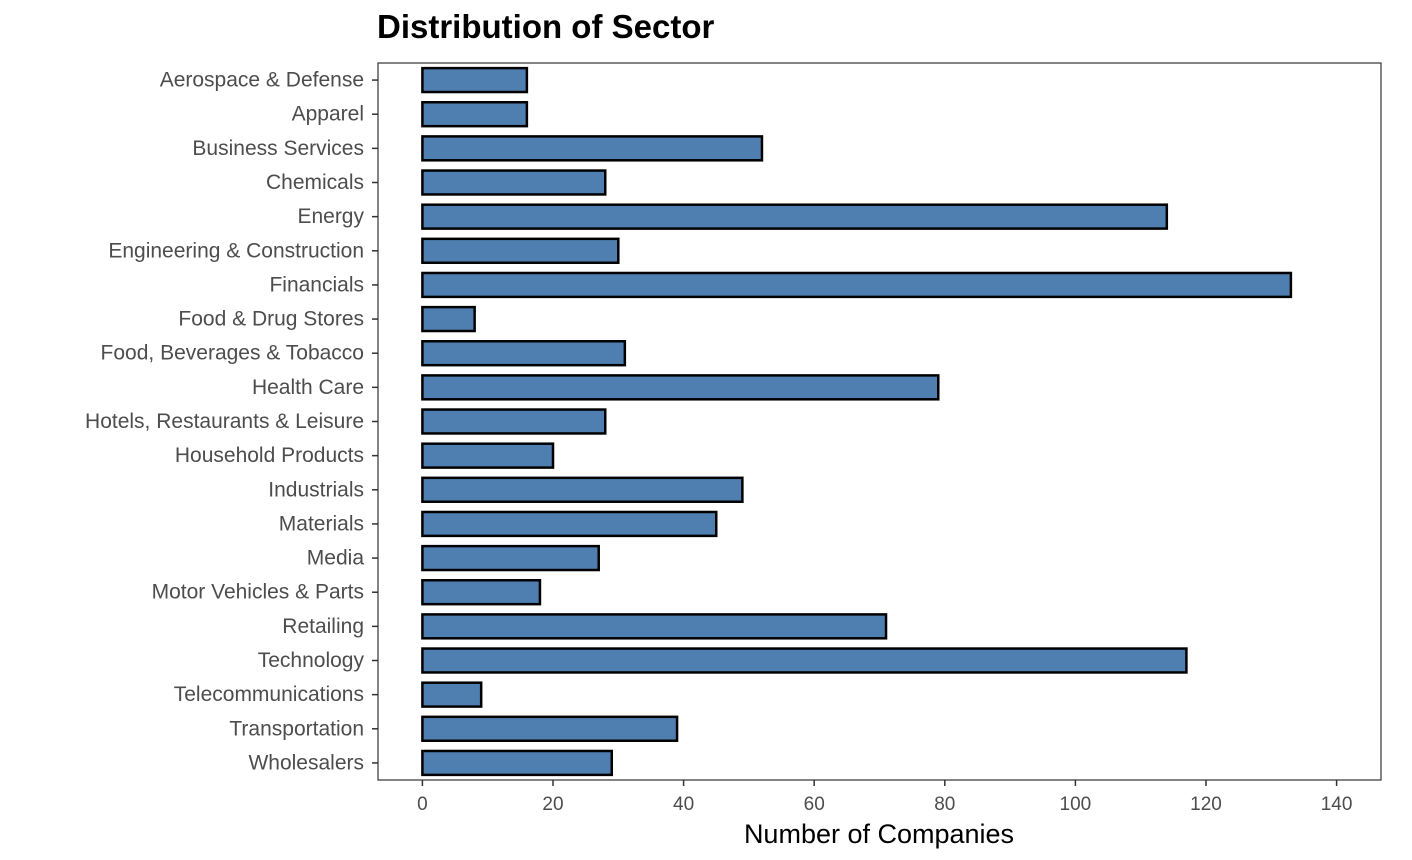 The width and height of the screenshot is (1412, 860). Describe the element at coordinates (271, 319) in the screenshot. I see `category-label: Food & Drug Stores` at that location.